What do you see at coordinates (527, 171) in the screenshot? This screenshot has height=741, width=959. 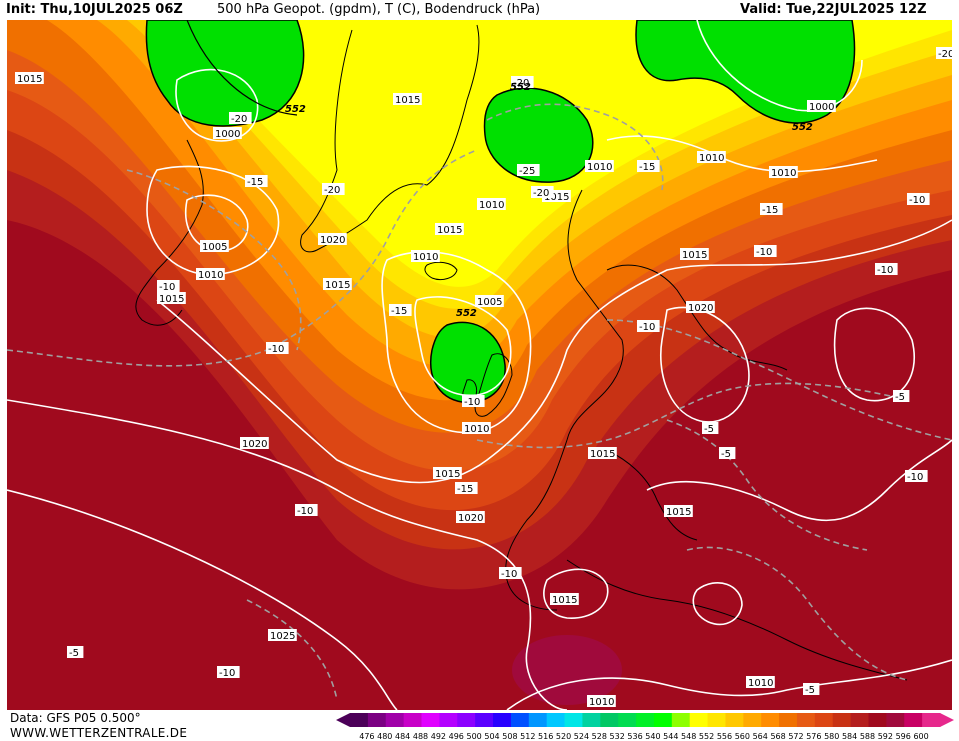 I see `temperature-label-text: -25` at bounding box center [527, 171].